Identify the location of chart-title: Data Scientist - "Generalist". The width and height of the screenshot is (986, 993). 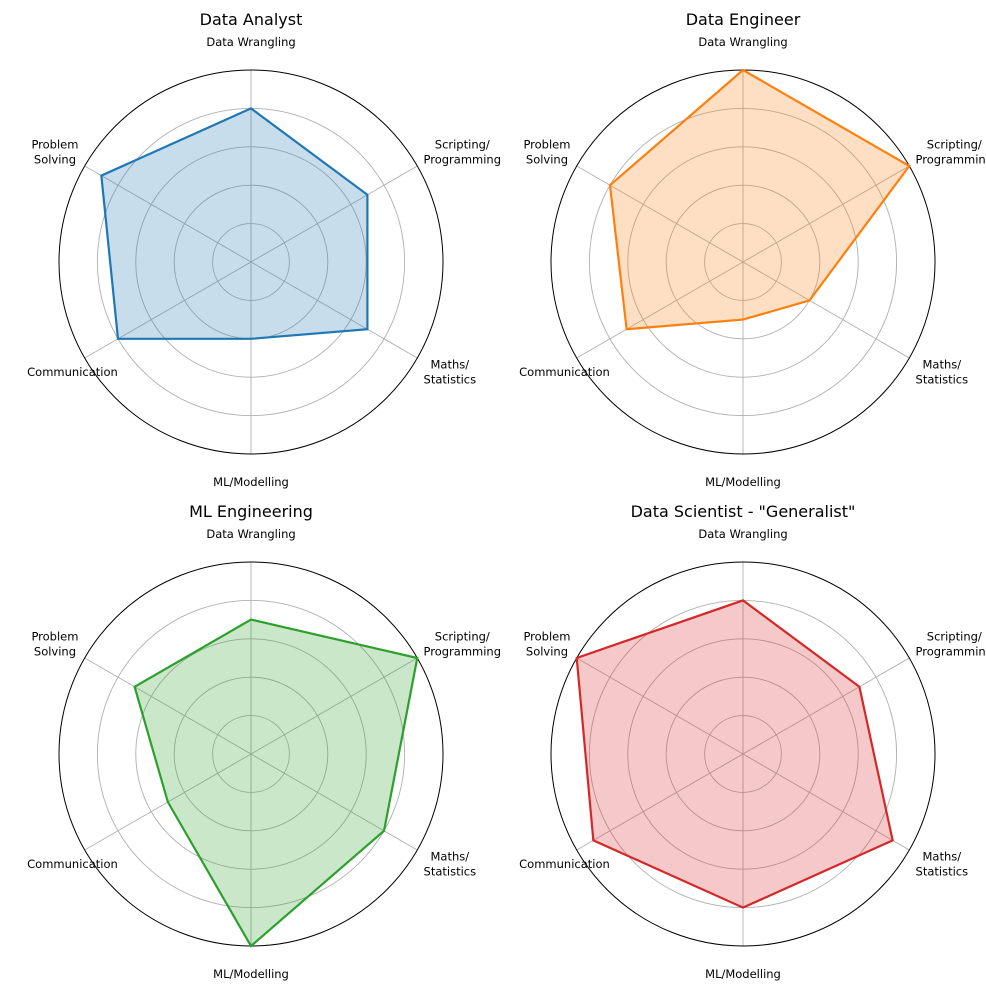
(743, 511).